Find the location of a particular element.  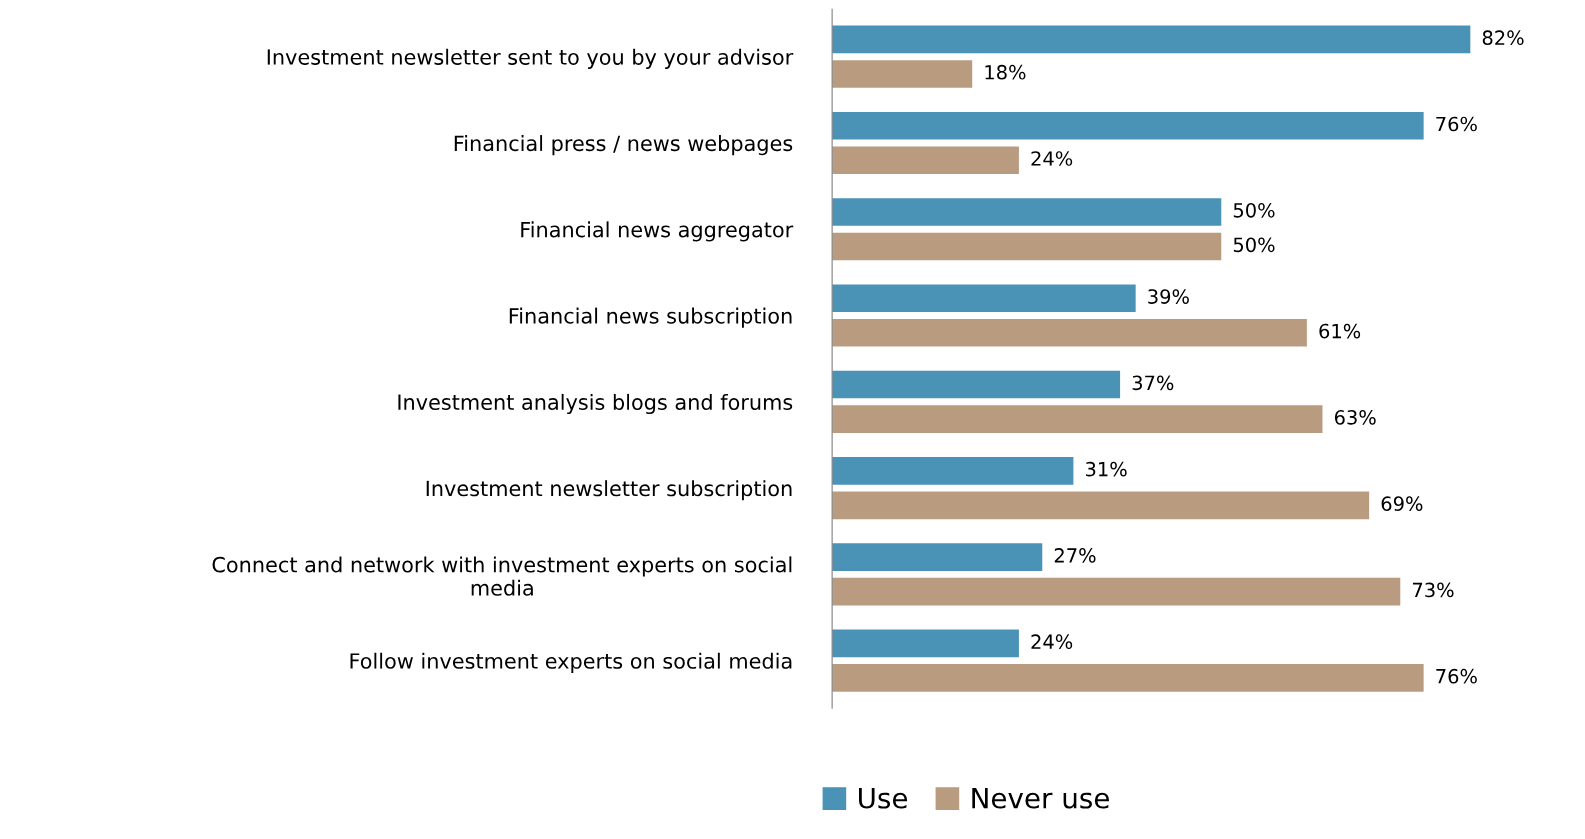

data-label: 63% is located at coordinates (1355, 417).